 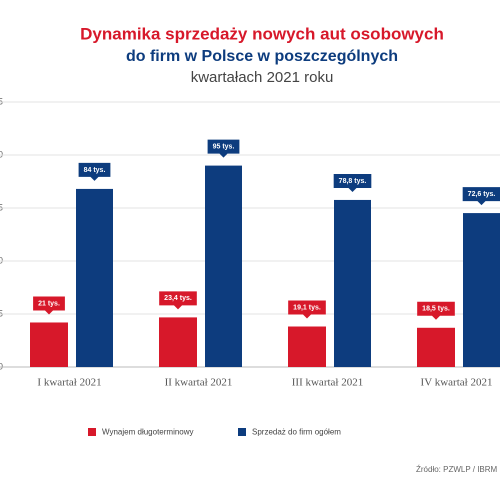 I want to click on x-tick-label: II kwartał 2021, so click(x=199, y=383).